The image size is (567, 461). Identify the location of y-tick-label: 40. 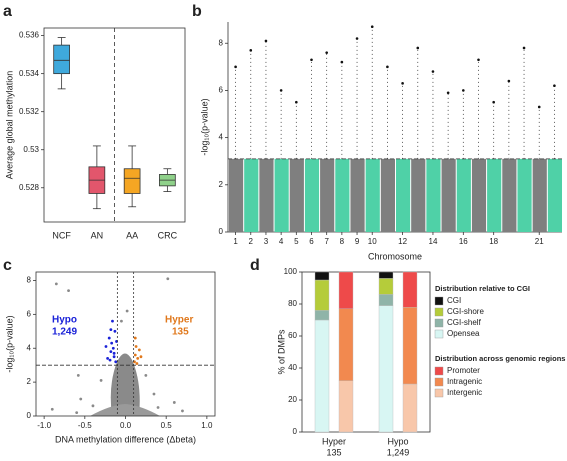
(292, 367).